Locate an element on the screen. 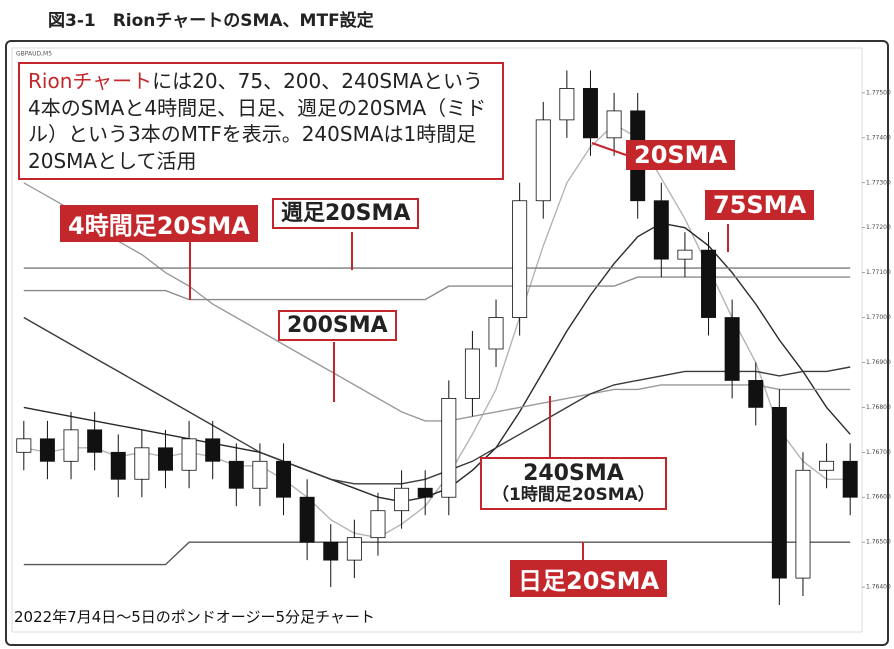 Image resolution: width=894 pixels, height=649 pixels. y-tick-label: 1.76600 is located at coordinates (878, 497).